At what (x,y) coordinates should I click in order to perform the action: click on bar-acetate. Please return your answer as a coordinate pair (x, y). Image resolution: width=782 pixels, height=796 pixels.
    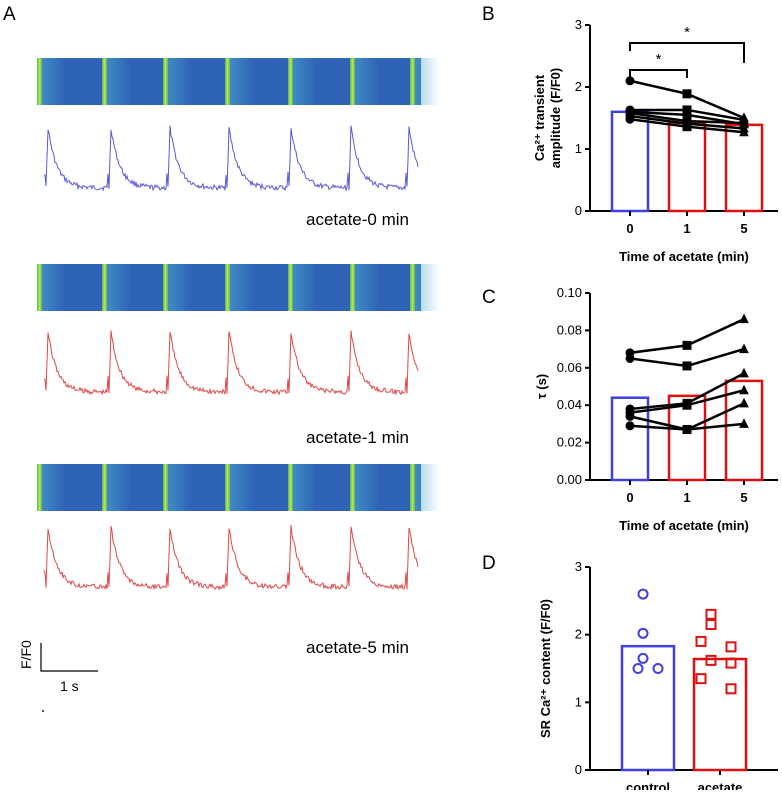
    Looking at the image, I should click on (720, 714).